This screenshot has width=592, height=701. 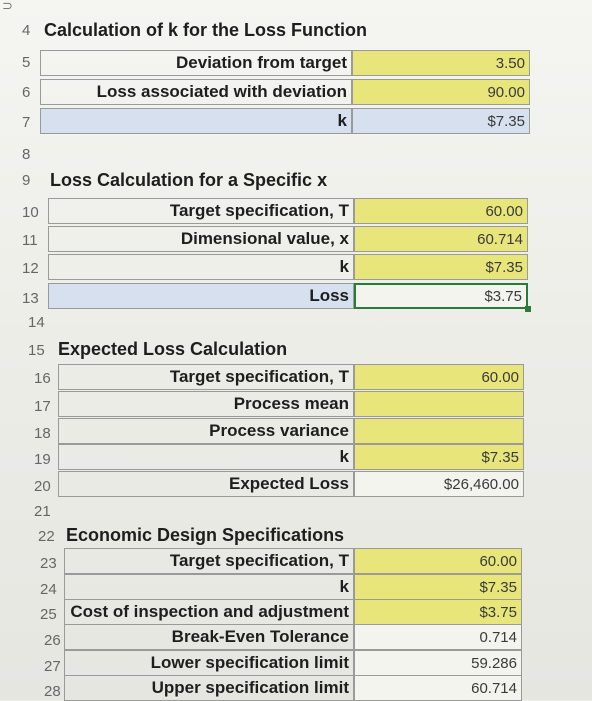 What do you see at coordinates (439, 484) in the screenshot?
I see `value-cell-expected-loss: $26,460.00` at bounding box center [439, 484].